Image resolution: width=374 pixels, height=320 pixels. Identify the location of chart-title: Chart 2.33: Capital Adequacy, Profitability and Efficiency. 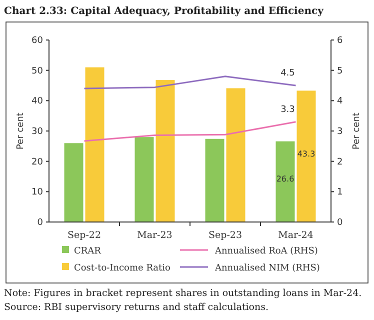
(164, 11).